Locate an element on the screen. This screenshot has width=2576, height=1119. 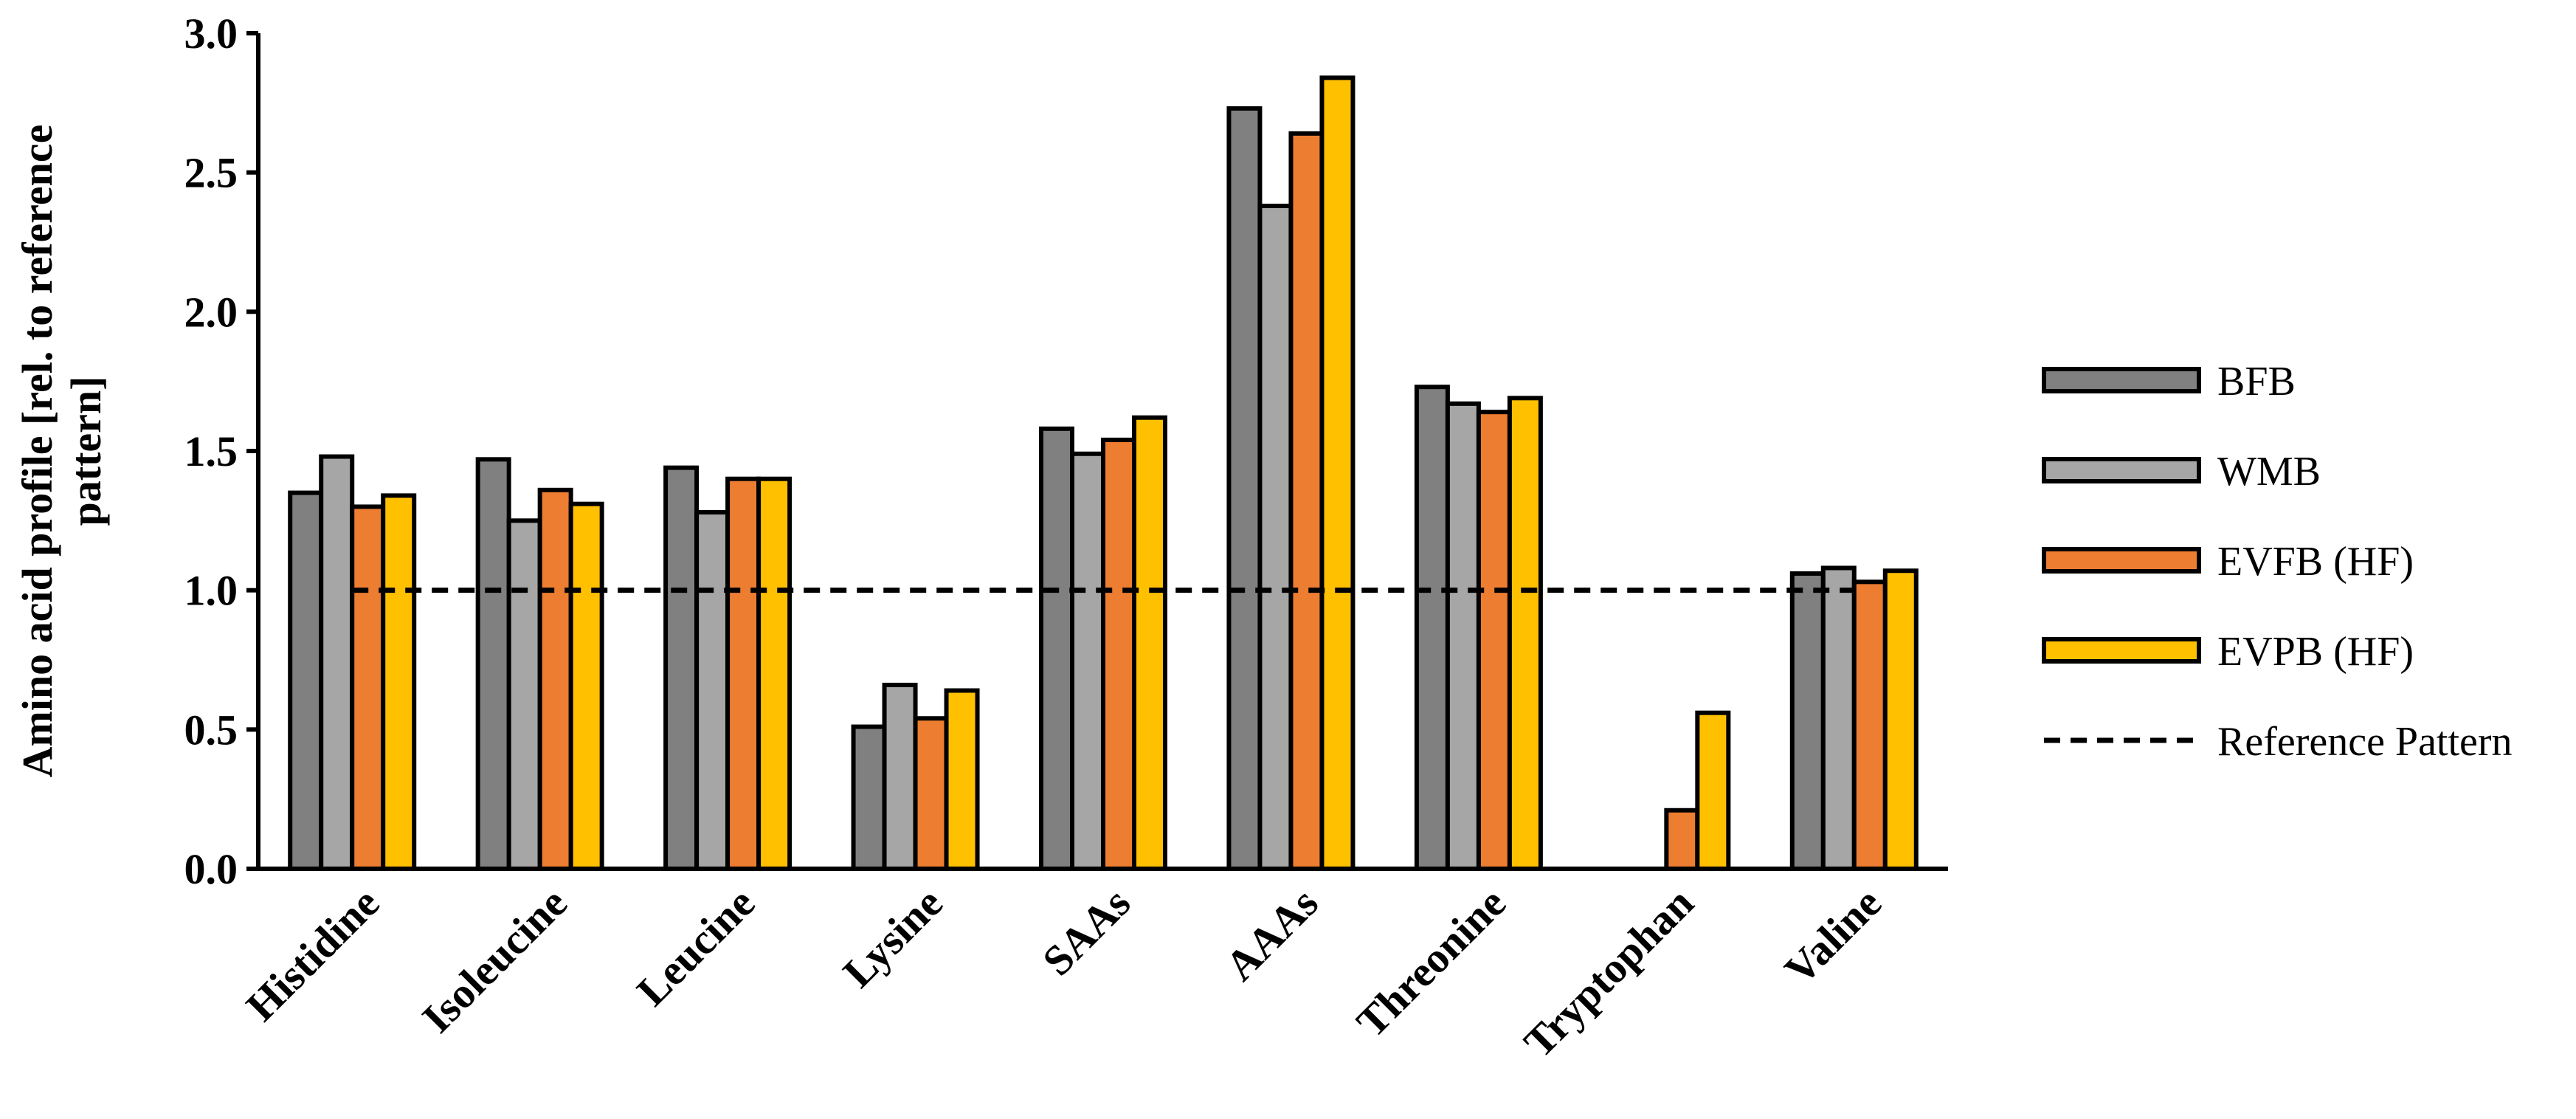
legend-label: Reference Pattern is located at coordinates (2365, 742).